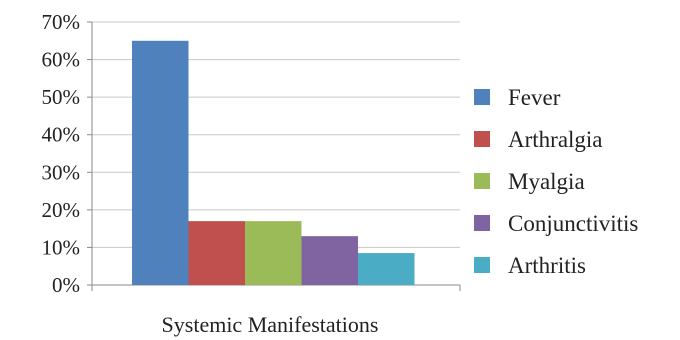 The width and height of the screenshot is (680, 340). I want to click on y-tick-labels: 0% 10% 20% 30% 40% 50% 60% 70%, so click(61, 153).